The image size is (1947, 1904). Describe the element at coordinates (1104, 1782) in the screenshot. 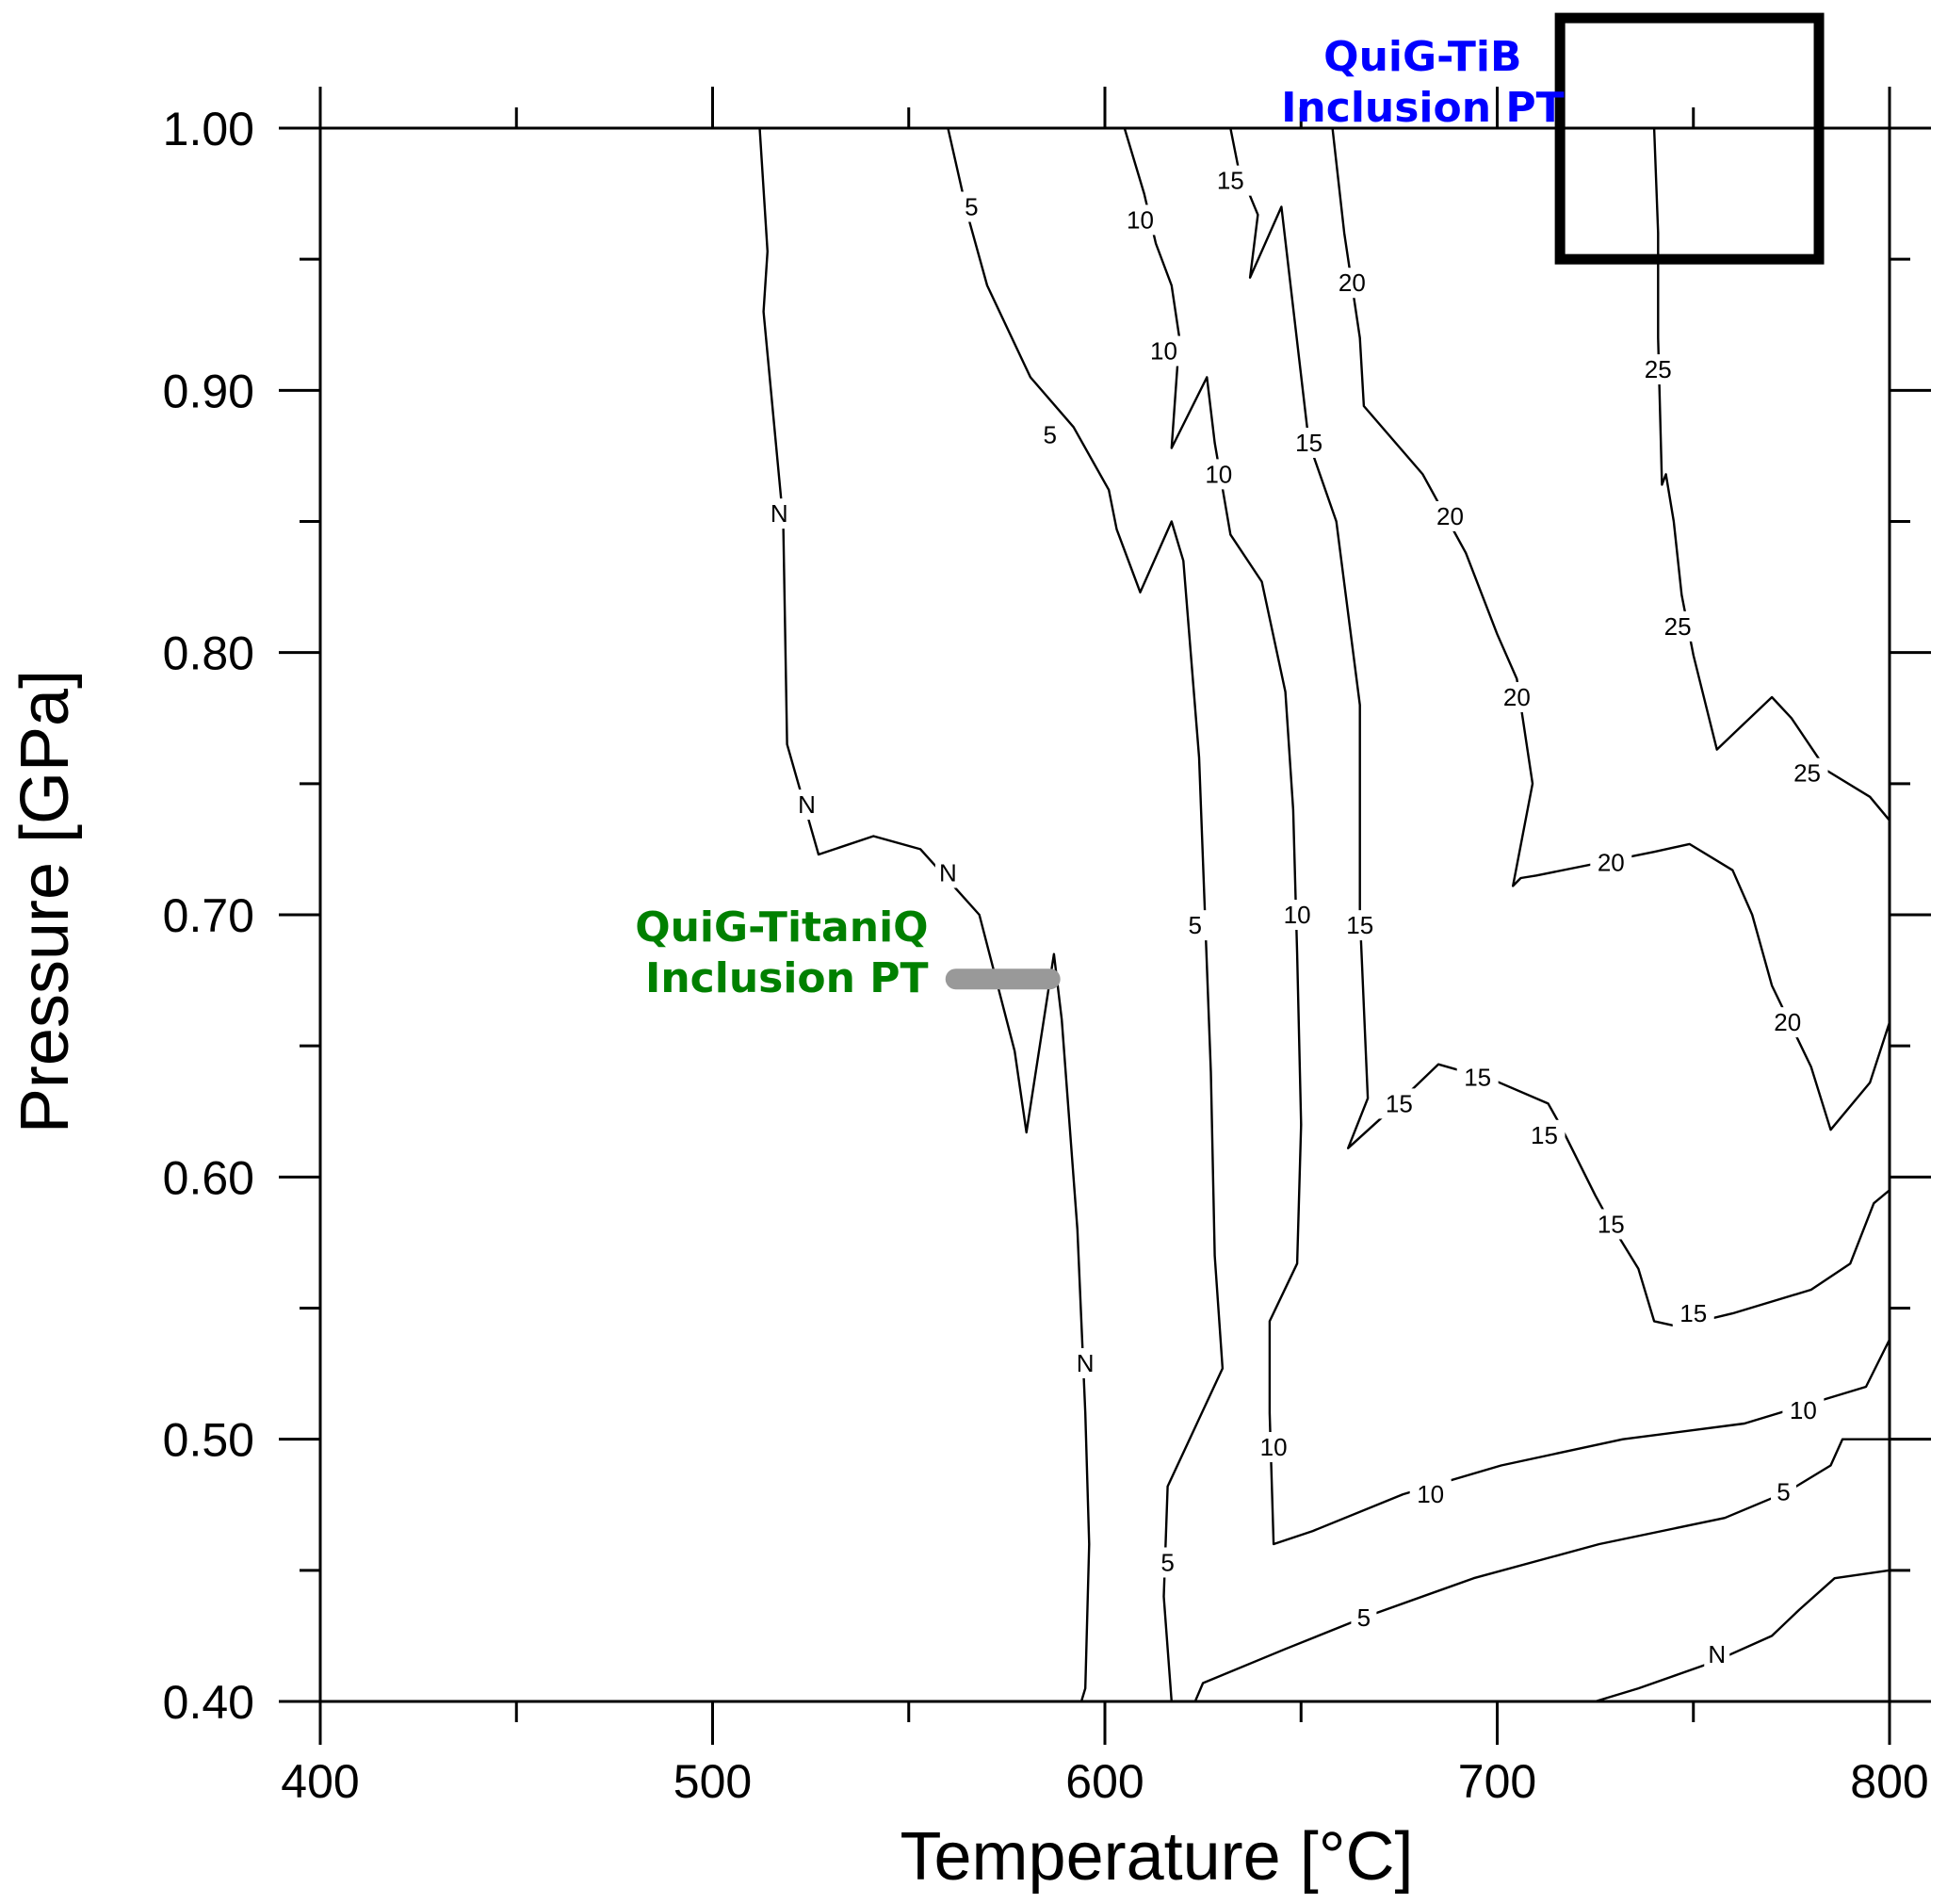

I see `x-tick-label: 600` at that location.